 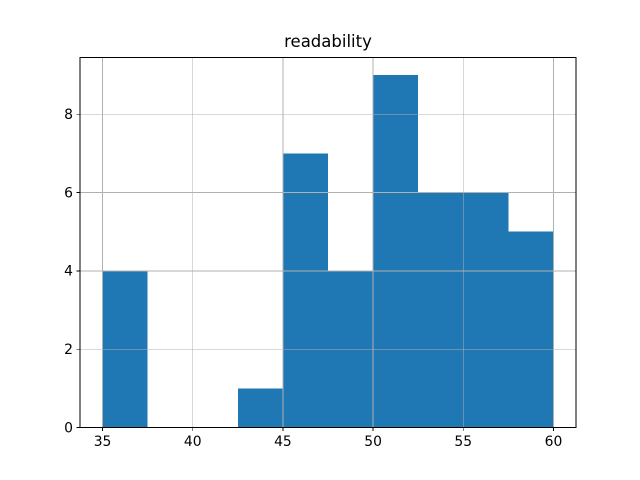 What do you see at coordinates (103, 442) in the screenshot?
I see `x-tick-label: 35` at bounding box center [103, 442].